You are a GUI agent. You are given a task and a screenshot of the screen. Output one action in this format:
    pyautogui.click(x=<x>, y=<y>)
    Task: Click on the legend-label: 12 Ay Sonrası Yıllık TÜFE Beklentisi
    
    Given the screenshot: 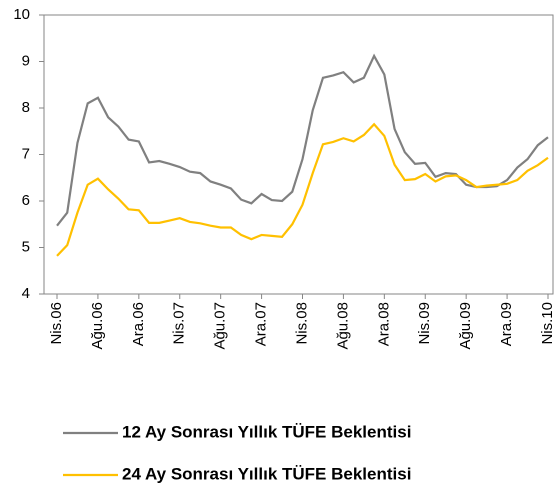 What is the action you would take?
    pyautogui.click(x=266, y=431)
    